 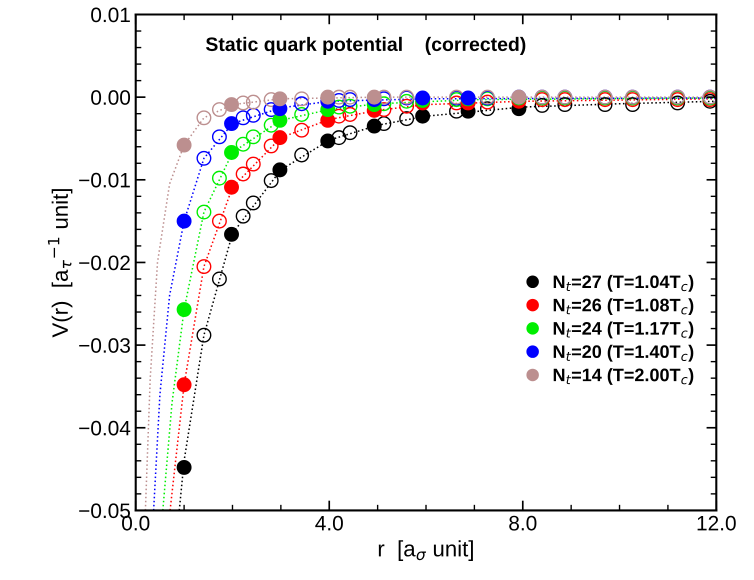 I want to click on legend-label: N$_{t}$=20 (T=1.40T$_{c}$), so click(x=624, y=353).